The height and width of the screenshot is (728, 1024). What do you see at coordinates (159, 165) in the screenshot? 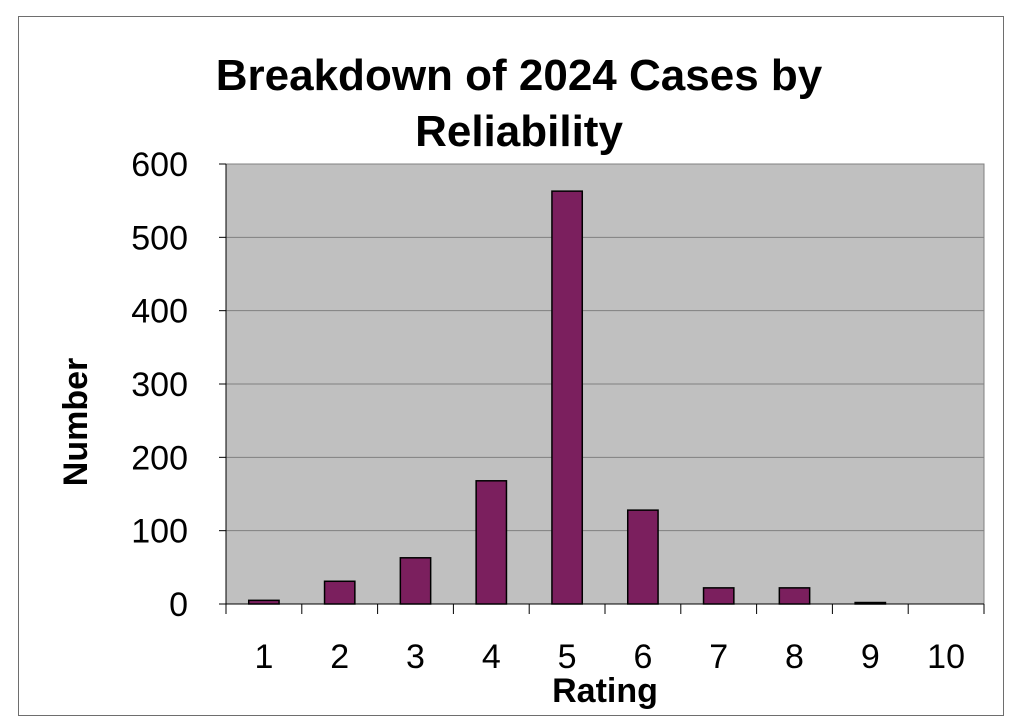
I see `y-tick-label: 600` at bounding box center [159, 165].